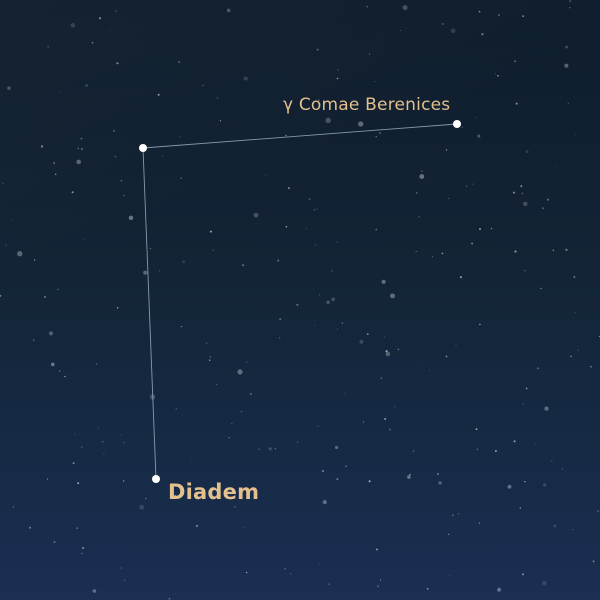  What do you see at coordinates (457, 124) in the screenshot?
I see `star-gamma-comae-berenices` at bounding box center [457, 124].